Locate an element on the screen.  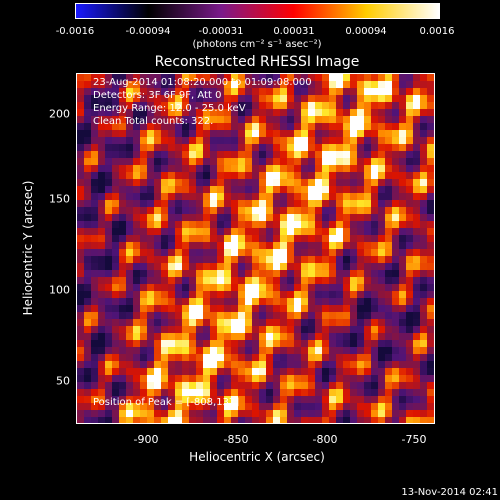
timestamp: 13-Nov-2014 02:41 is located at coordinates (449, 492).